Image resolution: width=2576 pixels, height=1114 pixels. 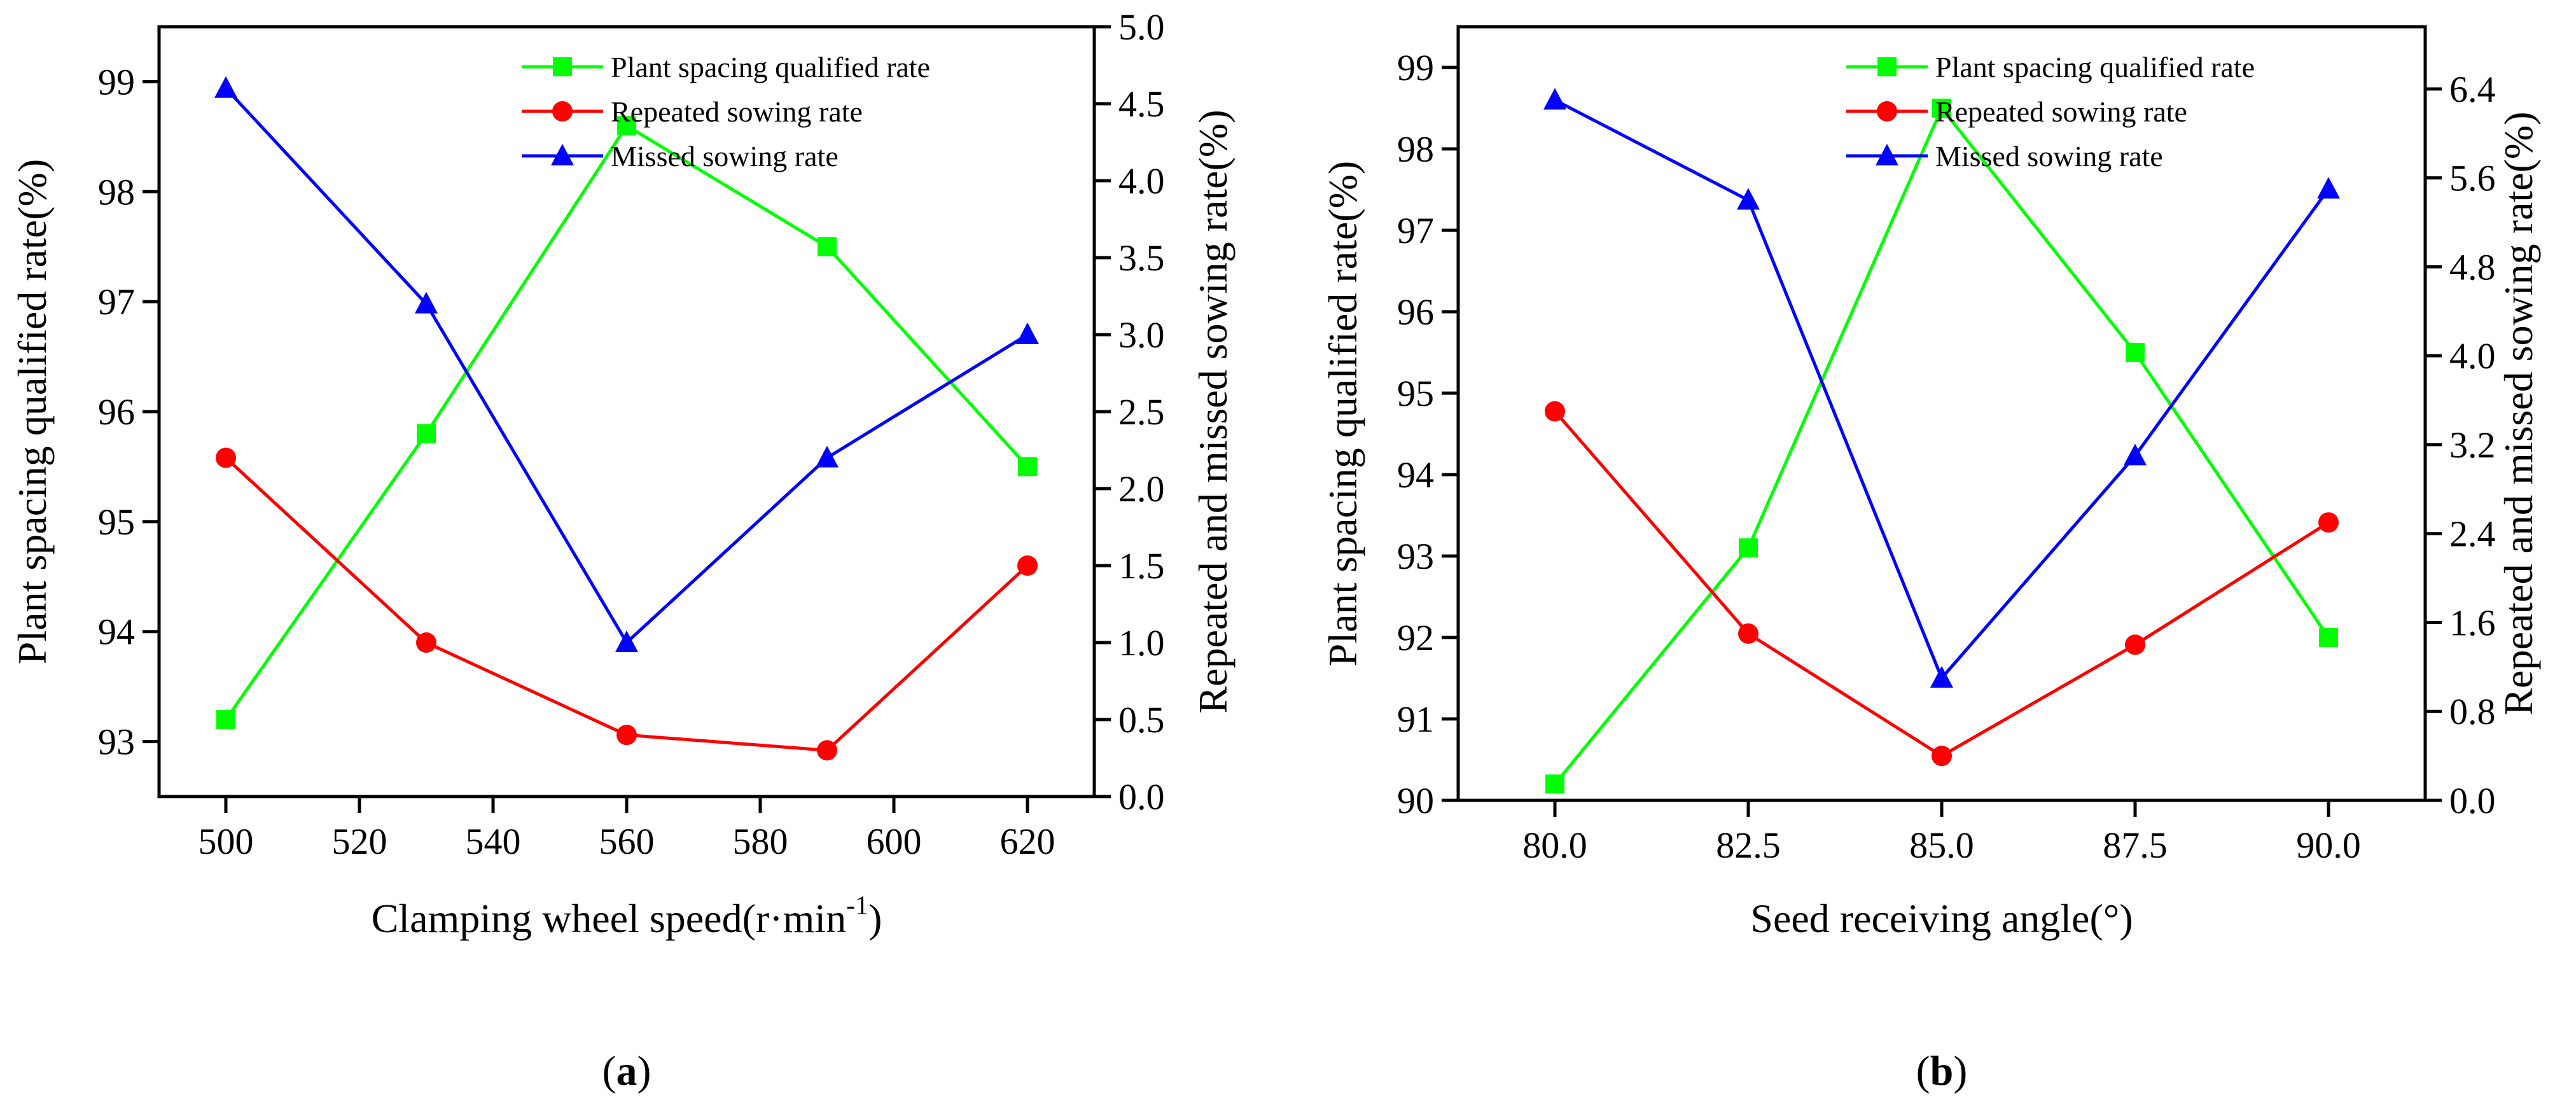 What do you see at coordinates (1141, 258) in the screenshot?
I see `y2-tick-label: 3.5` at bounding box center [1141, 258].